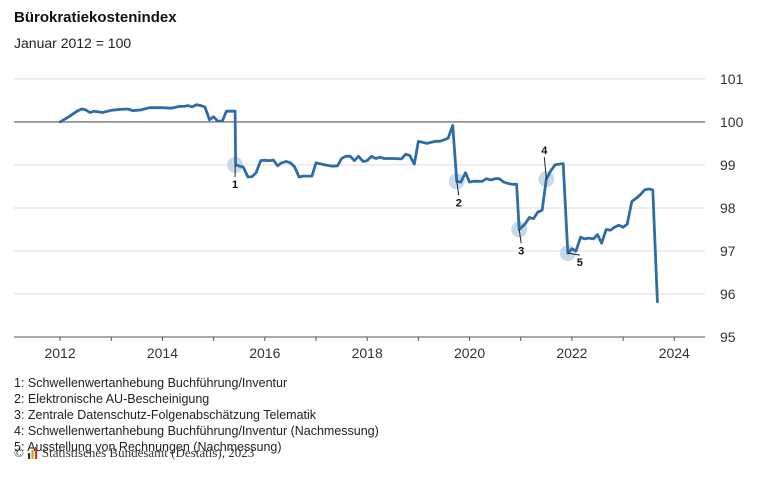 This screenshot has width=770, height=499. Describe the element at coordinates (235, 185) in the screenshot. I see `annotation-label: 1` at that location.